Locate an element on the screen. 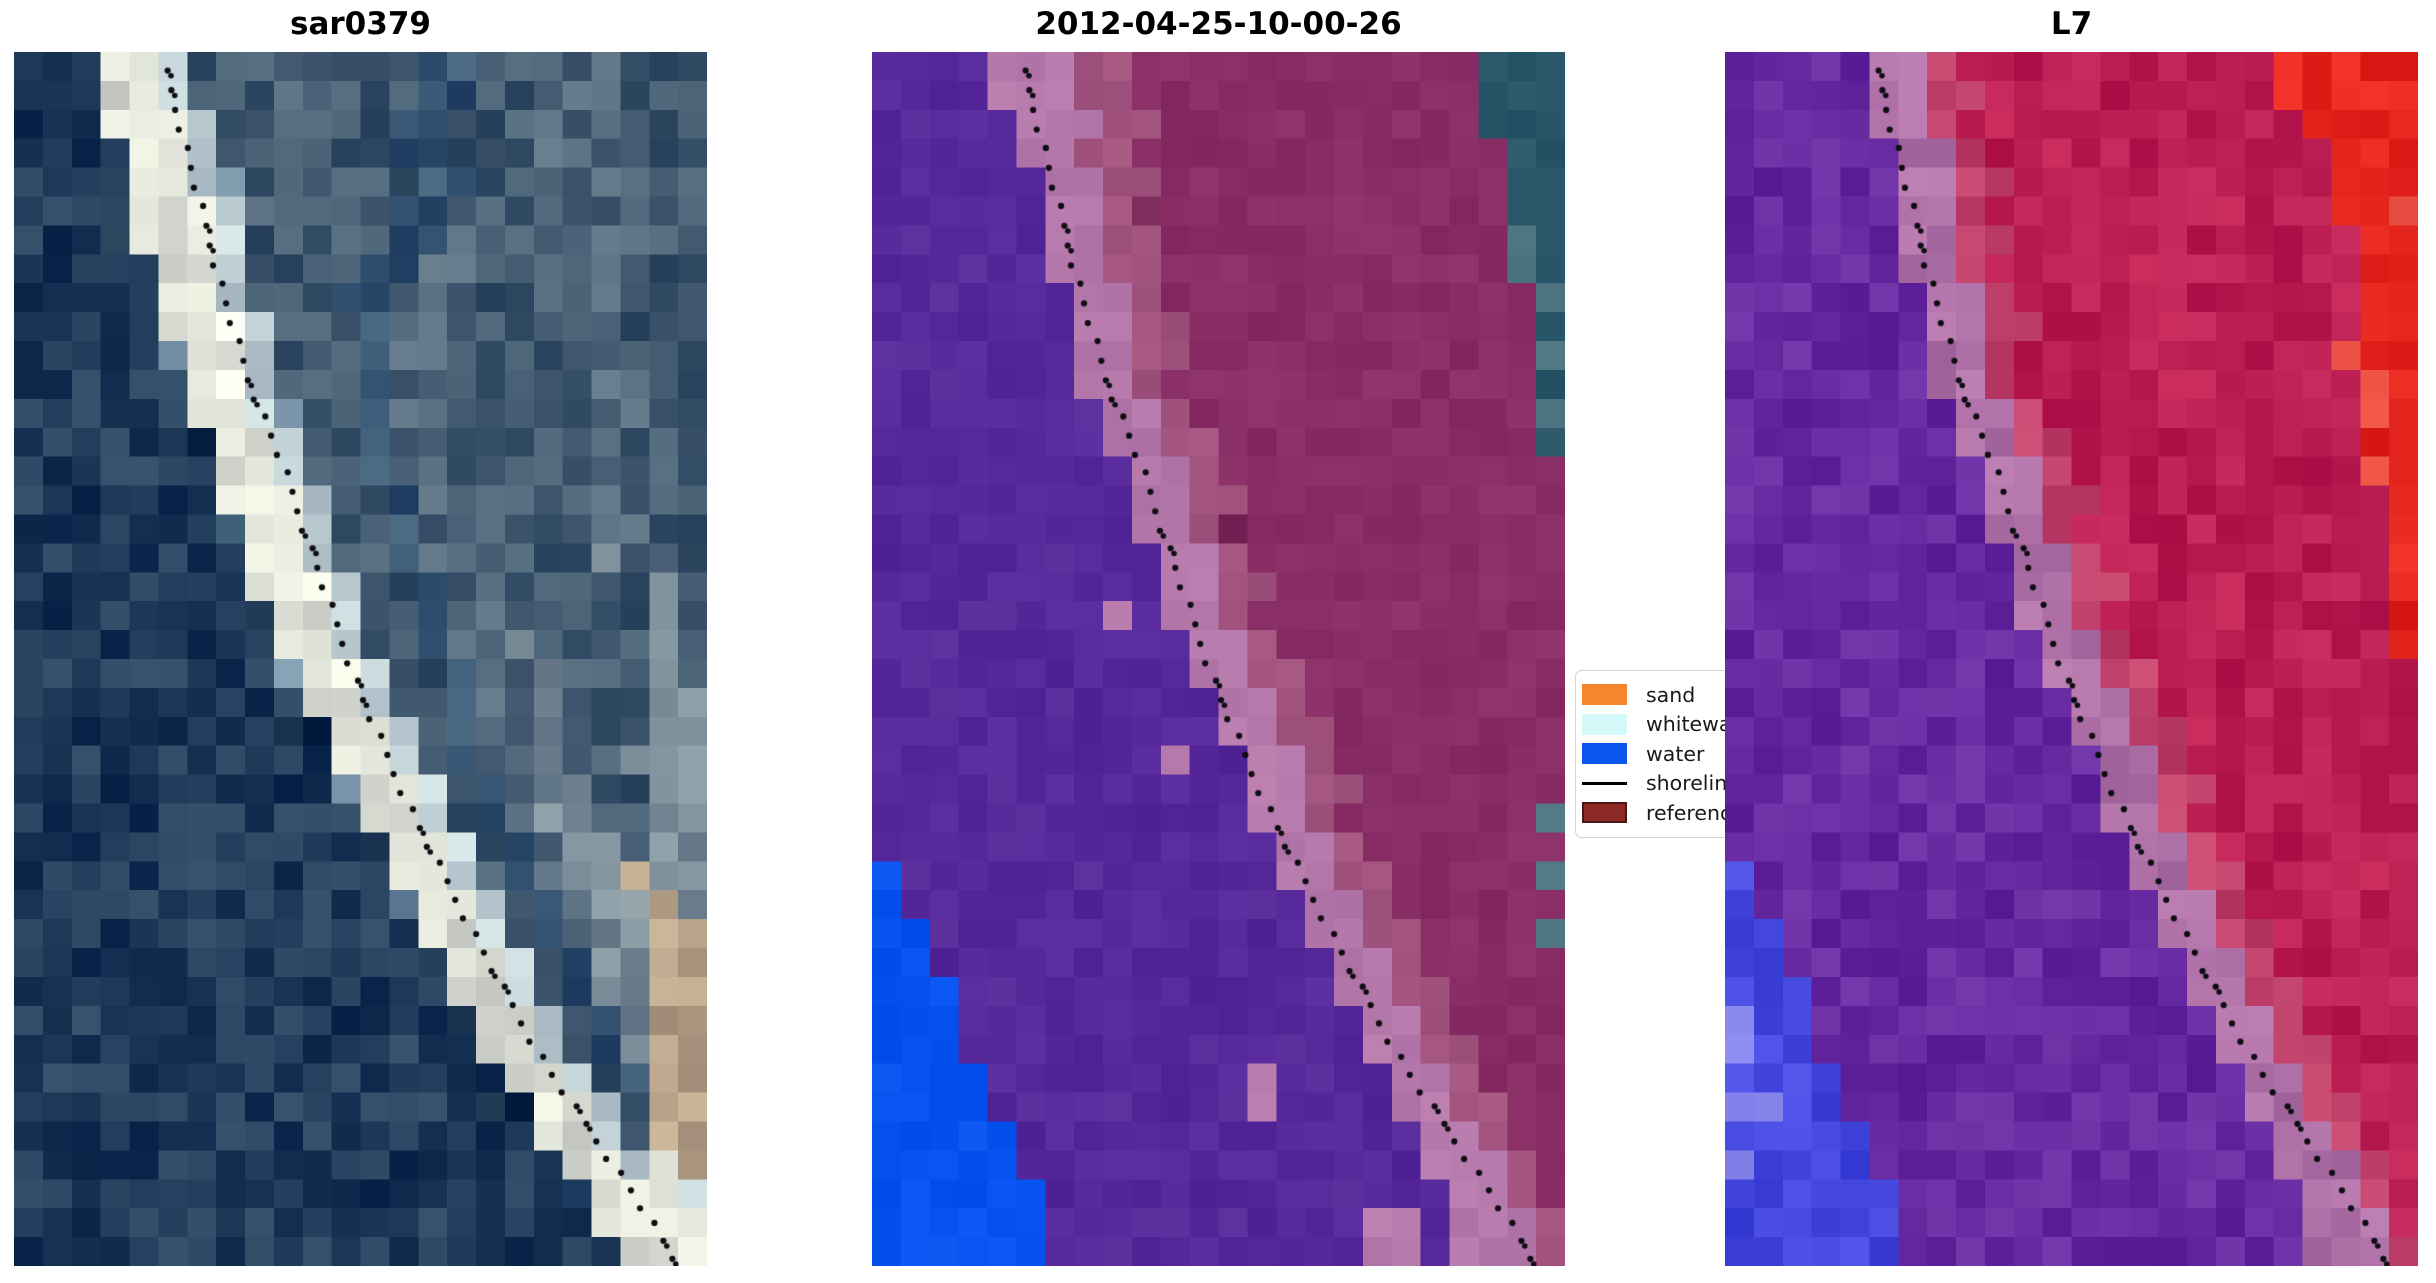 The height and width of the screenshot is (1283, 2436). sand-color-swatch is located at coordinates (1604, 695).